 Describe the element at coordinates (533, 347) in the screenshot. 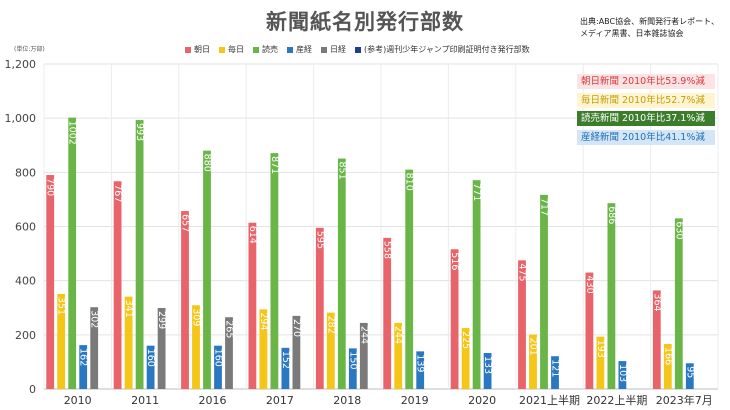

I see `data-label-1-7: 201` at that location.